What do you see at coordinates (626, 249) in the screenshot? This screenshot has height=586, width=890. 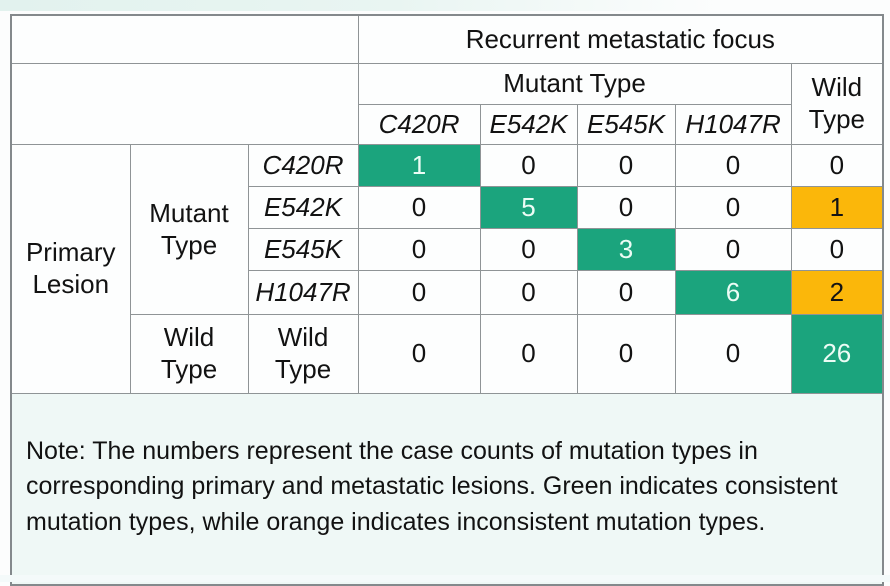 I see `data-cell: 3` at bounding box center [626, 249].